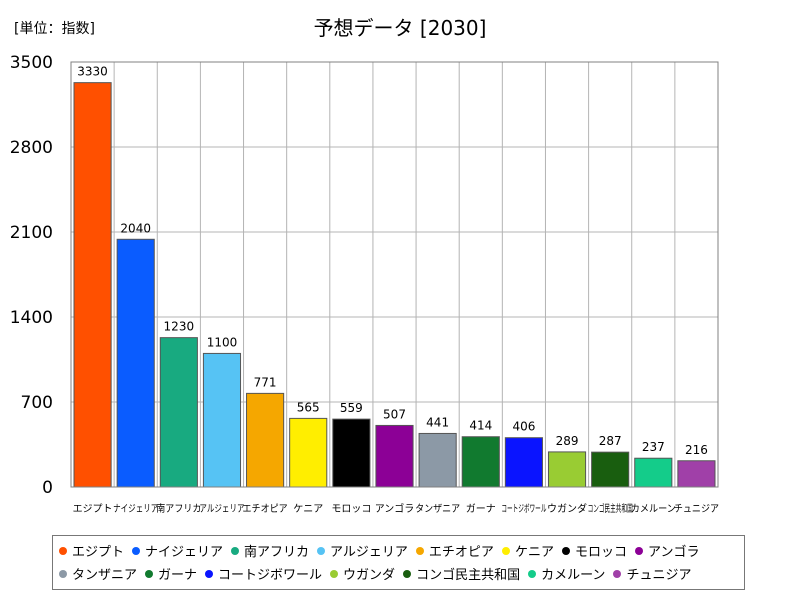 This screenshot has height=600, width=800. What do you see at coordinates (480, 426) in the screenshot?
I see `value-label: 414` at bounding box center [480, 426].